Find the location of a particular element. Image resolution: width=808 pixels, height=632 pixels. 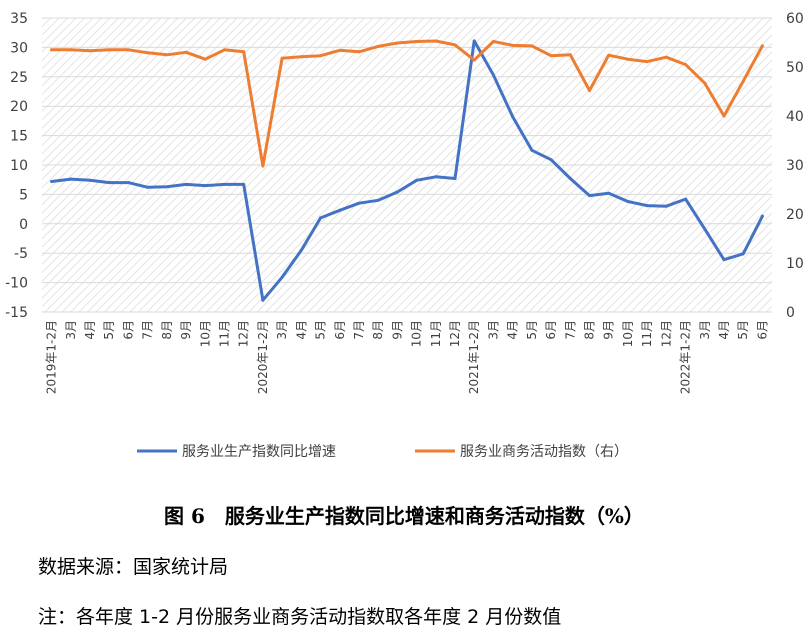

y-right-tick-label: 20 is located at coordinates (795, 215).